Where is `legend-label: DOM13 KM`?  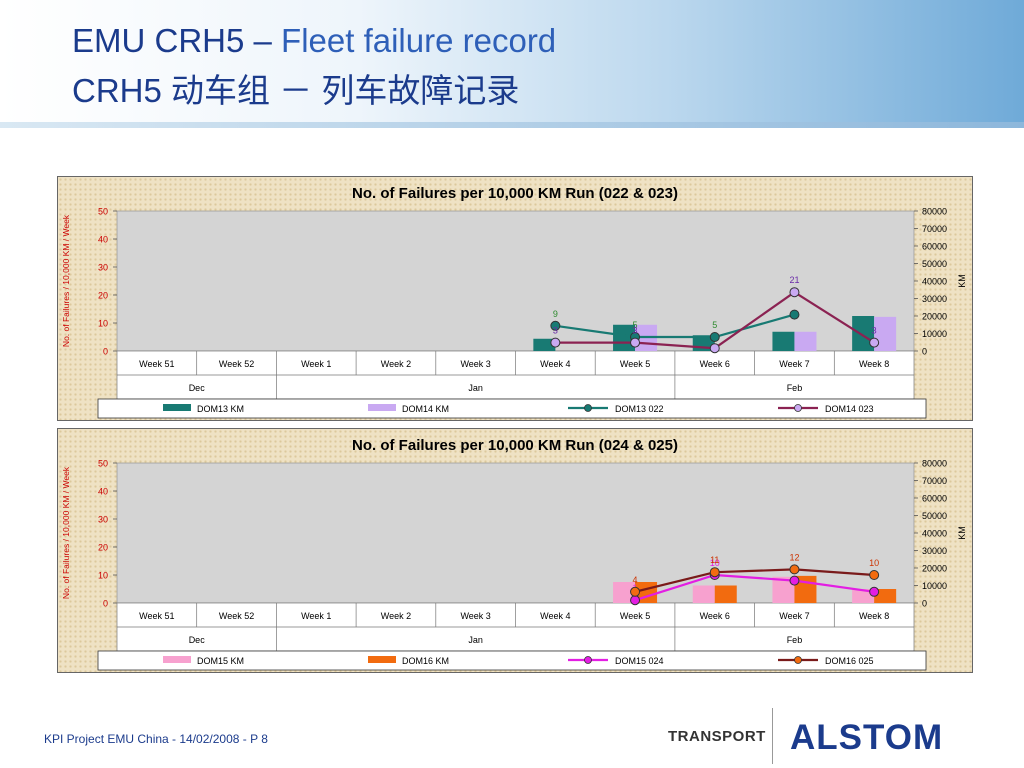 legend-label: DOM13 KM is located at coordinates (220, 409).